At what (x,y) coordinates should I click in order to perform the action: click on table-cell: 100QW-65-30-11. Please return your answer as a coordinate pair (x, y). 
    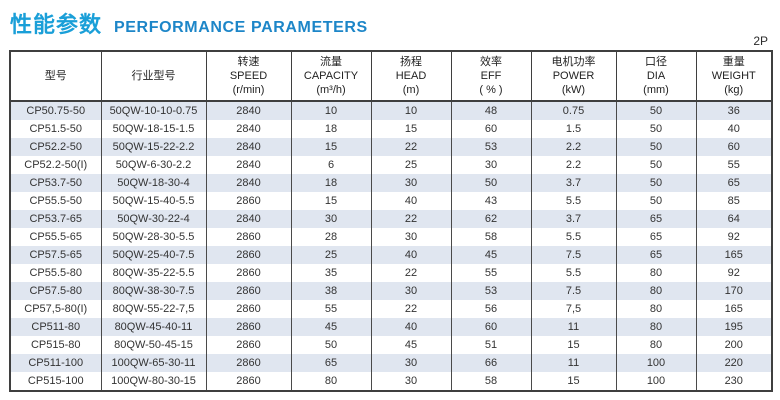
    Looking at the image, I should click on (153, 363).